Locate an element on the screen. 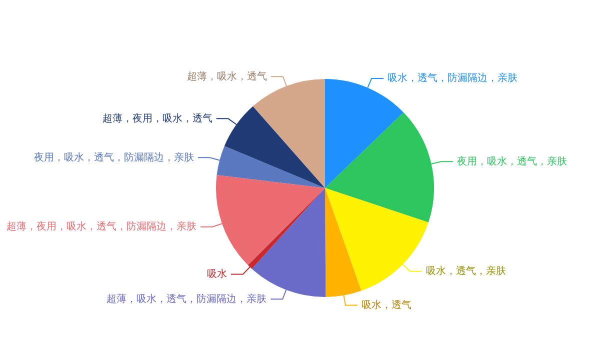  slice-label: 吸水，透气，防漏隔边，亲肤 is located at coordinates (453, 78).